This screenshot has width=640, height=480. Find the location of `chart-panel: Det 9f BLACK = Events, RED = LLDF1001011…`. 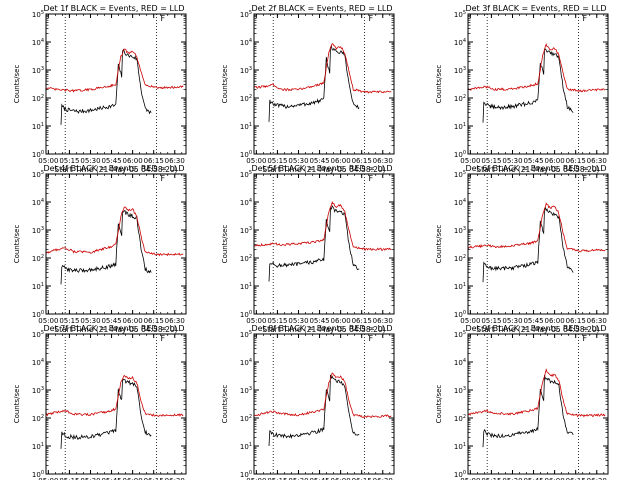

chart-panel: Det 9f BLACK = Events, RED = LLDF1001011… is located at coordinates (522, 402).